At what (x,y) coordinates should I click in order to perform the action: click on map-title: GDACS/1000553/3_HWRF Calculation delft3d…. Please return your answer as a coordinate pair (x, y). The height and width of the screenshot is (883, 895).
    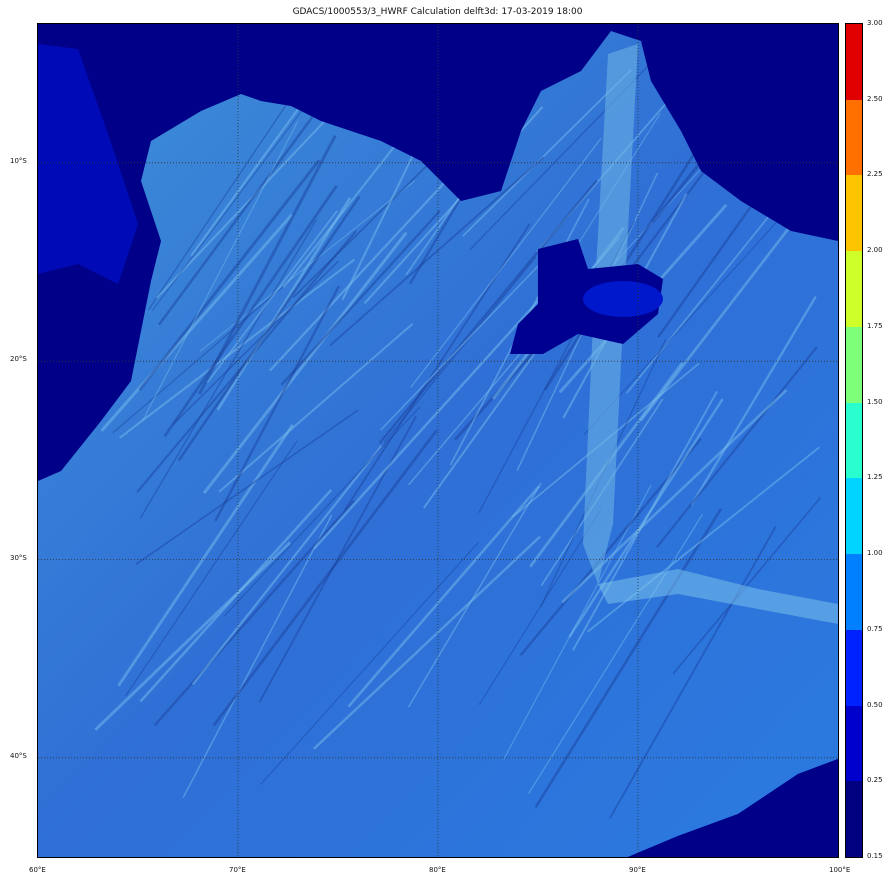
    Looking at the image, I should click on (437, 12).